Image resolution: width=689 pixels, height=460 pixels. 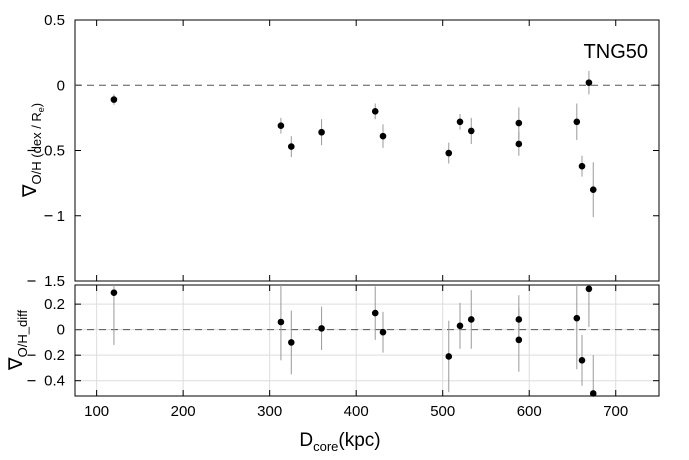 What do you see at coordinates (96, 411) in the screenshot?
I see `x-tick-label: 100` at bounding box center [96, 411].